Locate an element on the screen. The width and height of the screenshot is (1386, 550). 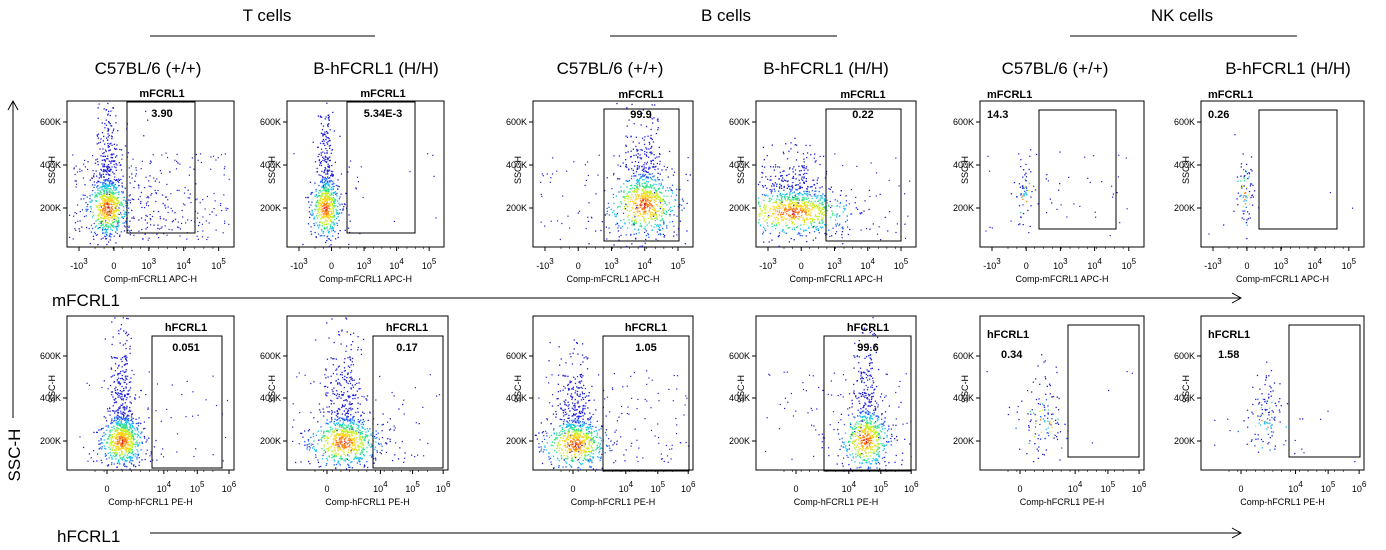
group-label-t-cells: T cells is located at coordinates (267, 15).